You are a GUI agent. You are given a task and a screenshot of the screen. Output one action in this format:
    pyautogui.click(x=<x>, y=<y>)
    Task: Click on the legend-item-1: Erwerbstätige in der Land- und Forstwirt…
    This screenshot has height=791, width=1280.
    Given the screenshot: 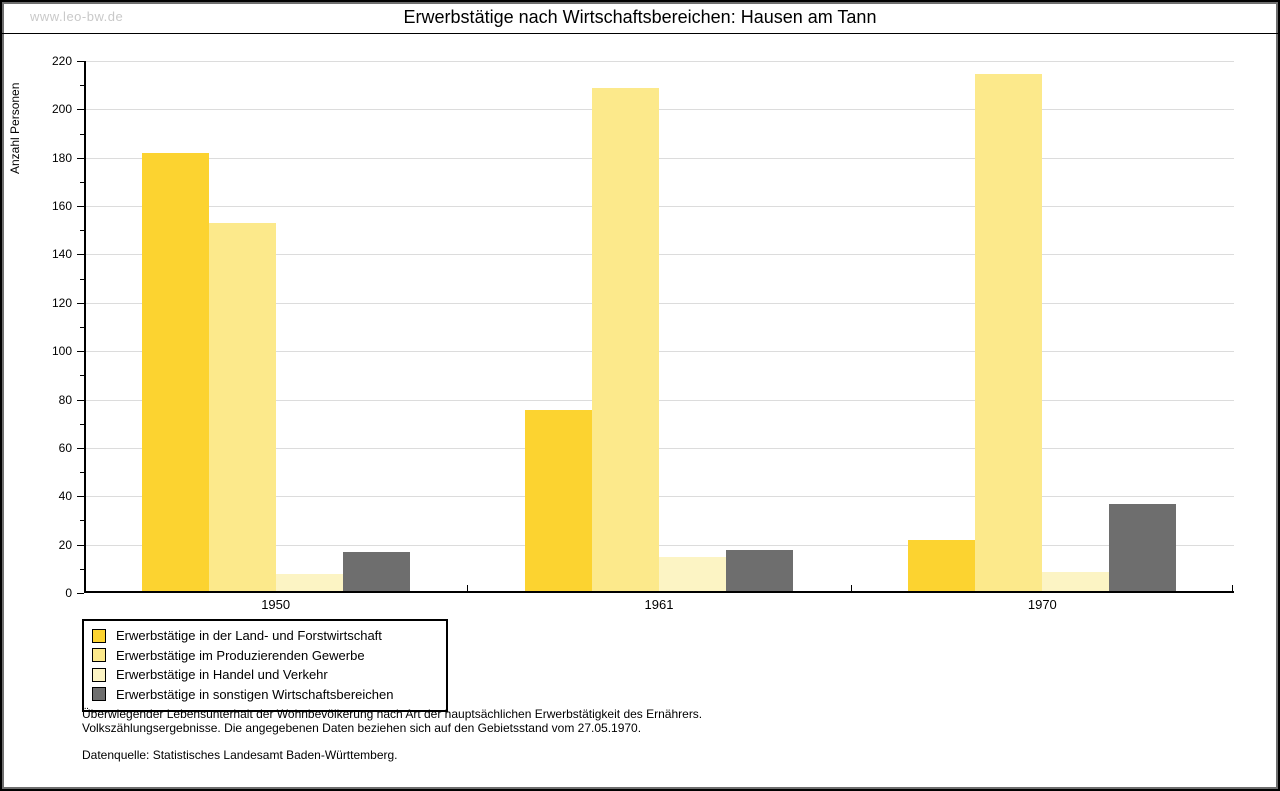 What is the action you would take?
    pyautogui.click(x=265, y=636)
    